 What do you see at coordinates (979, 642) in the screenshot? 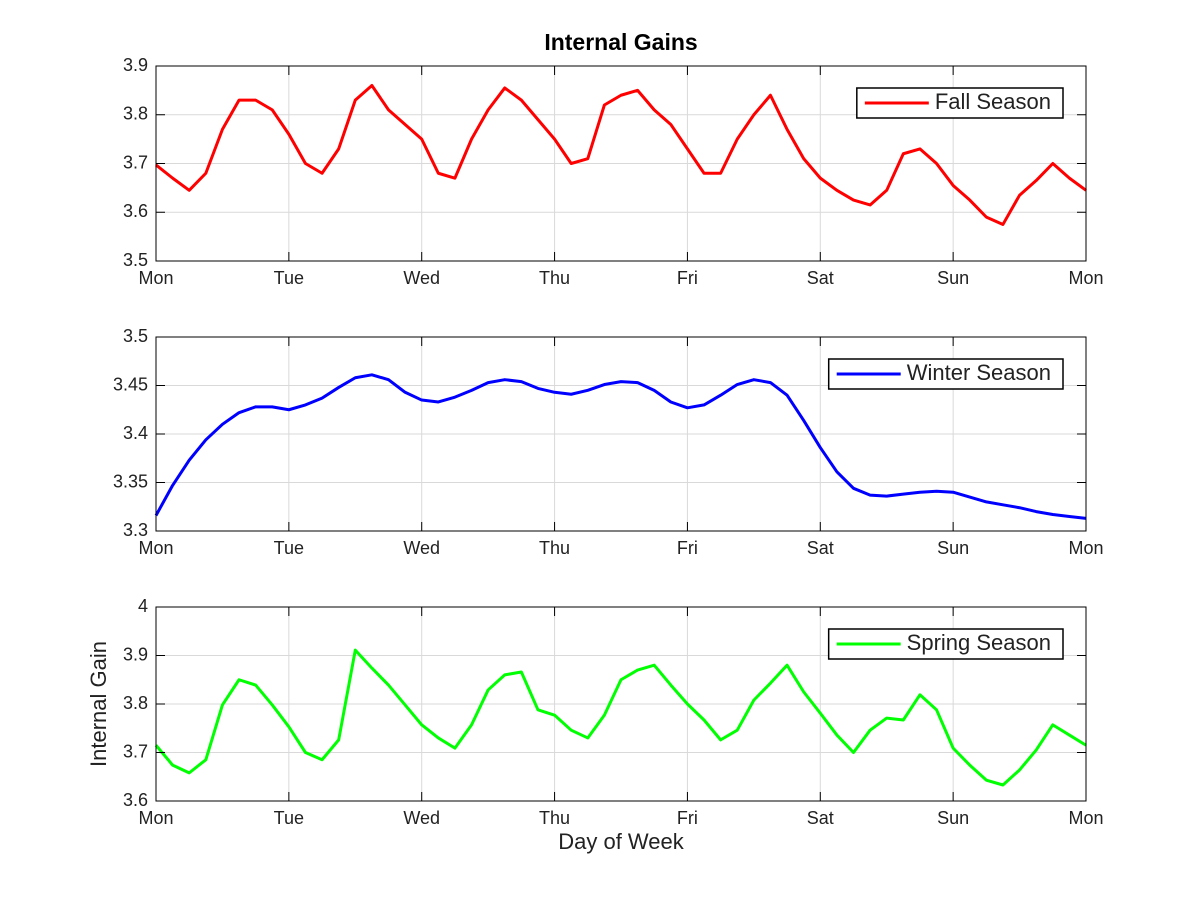
I see `legend-label: Spring Season` at bounding box center [979, 642].